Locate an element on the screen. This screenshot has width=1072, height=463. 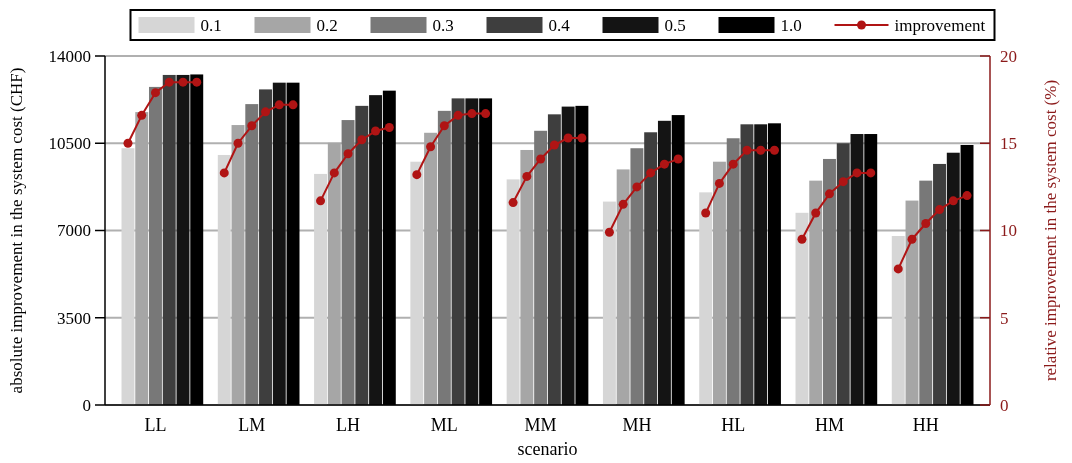
y2-tick-label: 0 is located at coordinates (1004, 405).